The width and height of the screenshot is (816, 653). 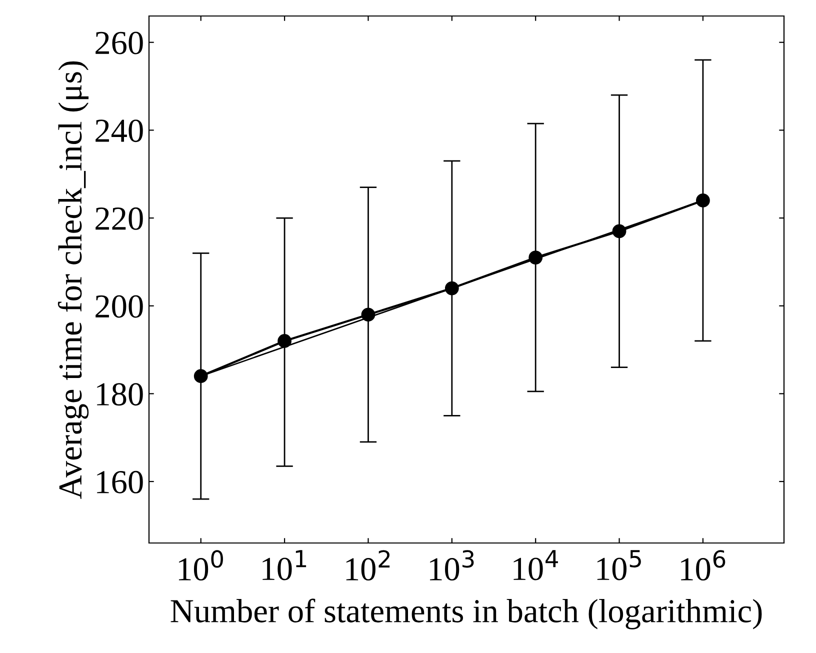 I want to click on x-axis-title: Number of statements in batch (logarithmic), so click(x=466, y=614).